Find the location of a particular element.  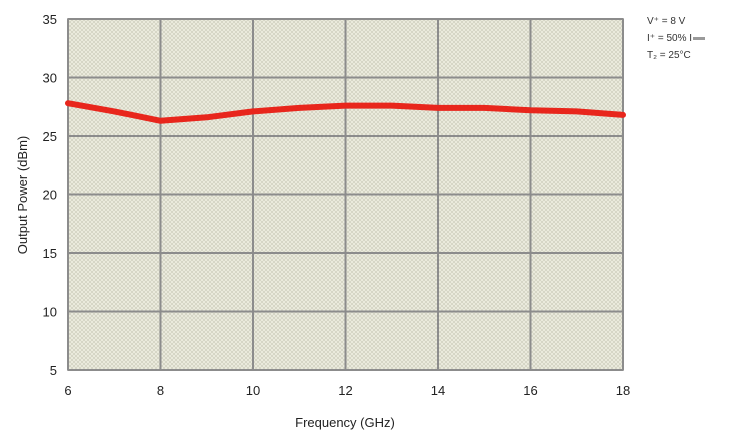

x-tick-label: 14 is located at coordinates (438, 390).